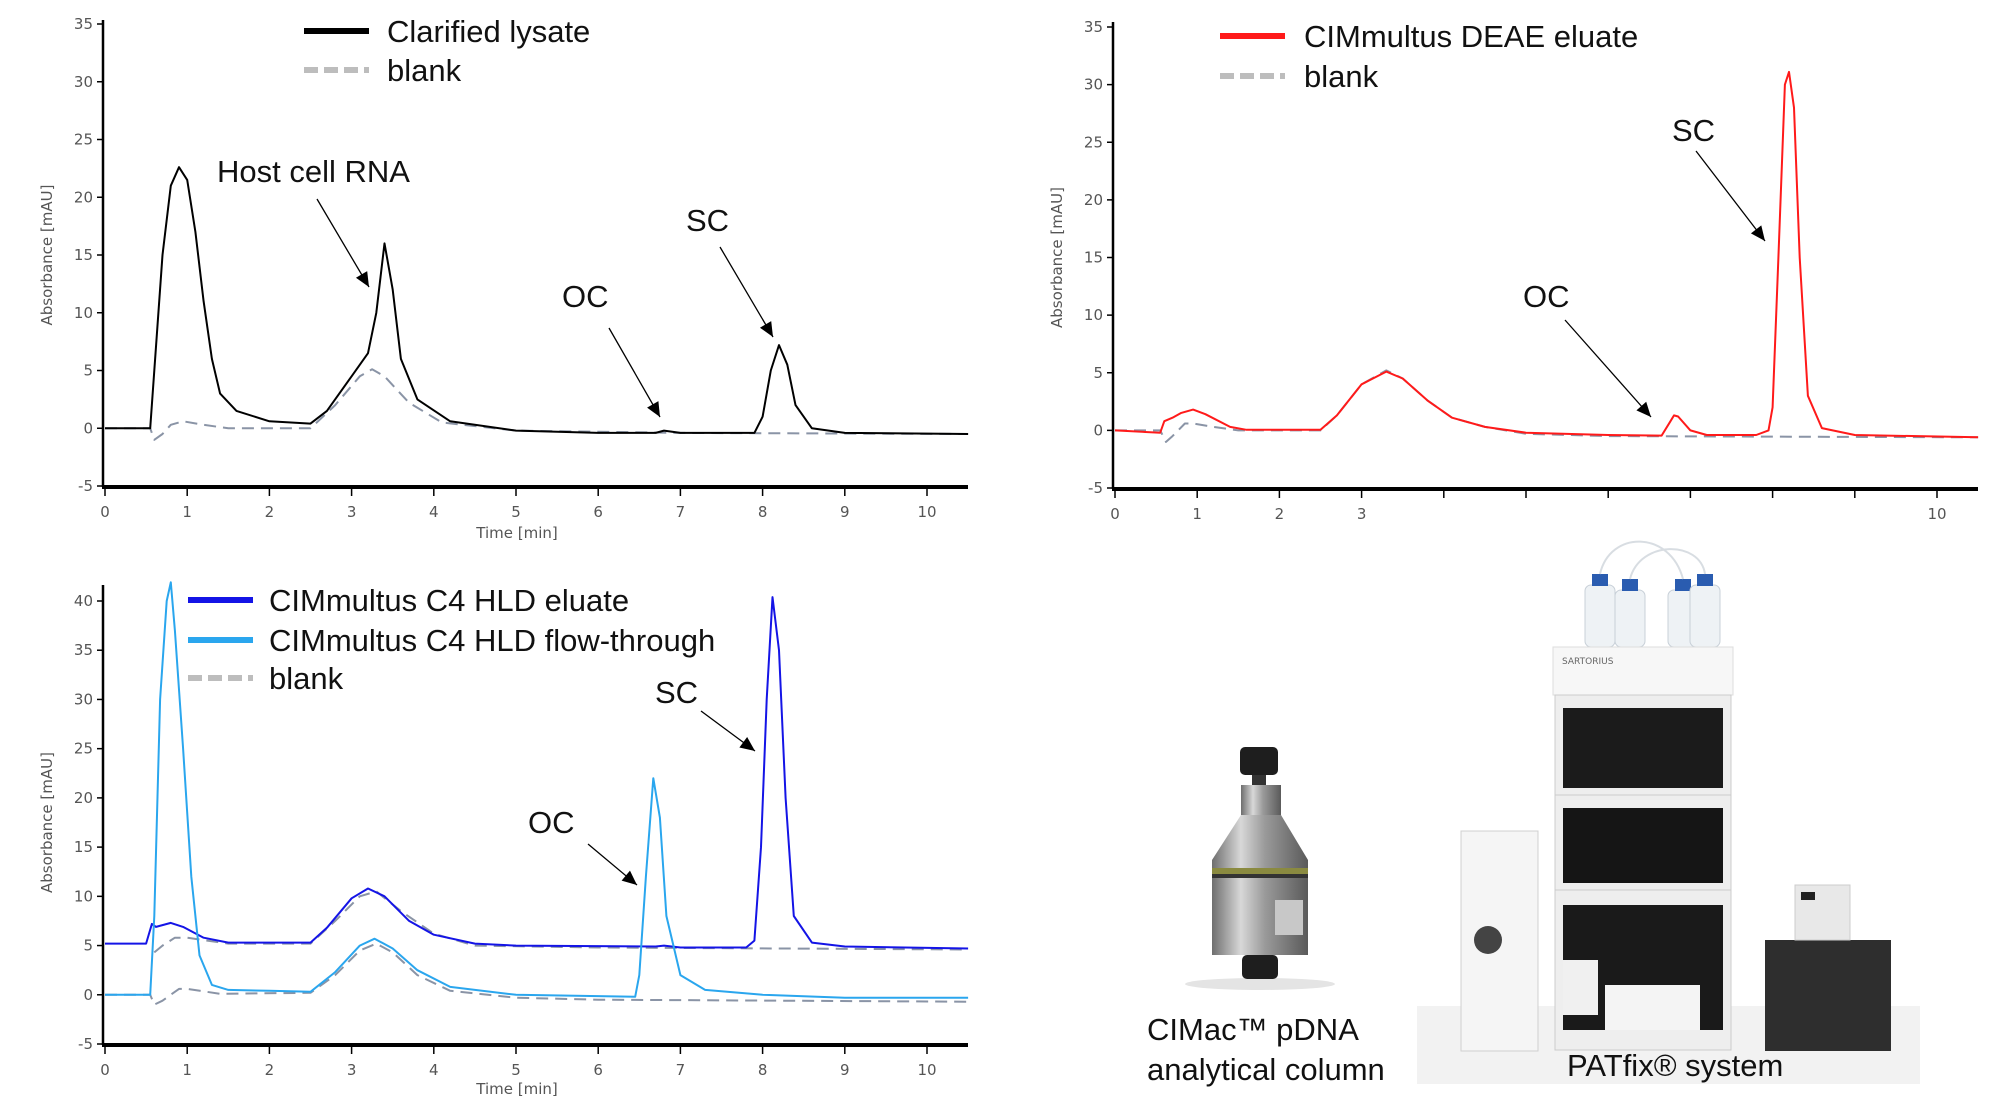 This screenshot has height=1112, width=2000. Describe the element at coordinates (1266, 1069) in the screenshot. I see `column-caption-line2: analytical column` at that location.